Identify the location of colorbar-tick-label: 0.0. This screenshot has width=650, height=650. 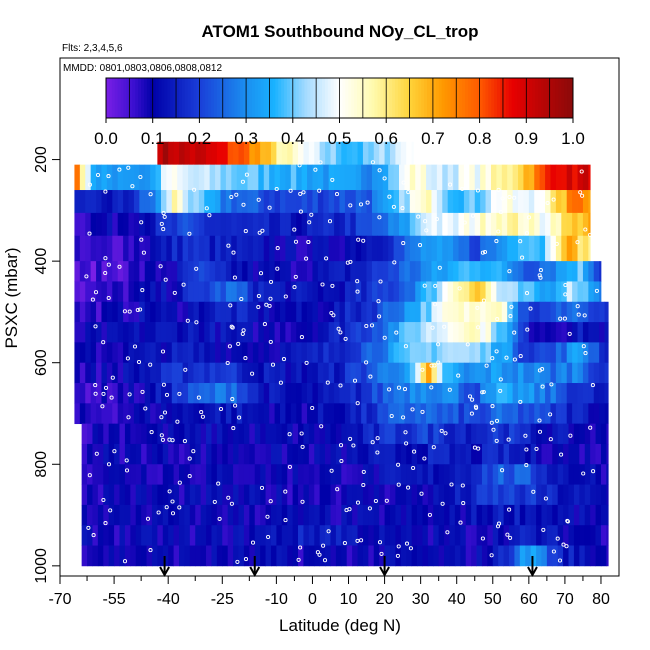
(106, 138).